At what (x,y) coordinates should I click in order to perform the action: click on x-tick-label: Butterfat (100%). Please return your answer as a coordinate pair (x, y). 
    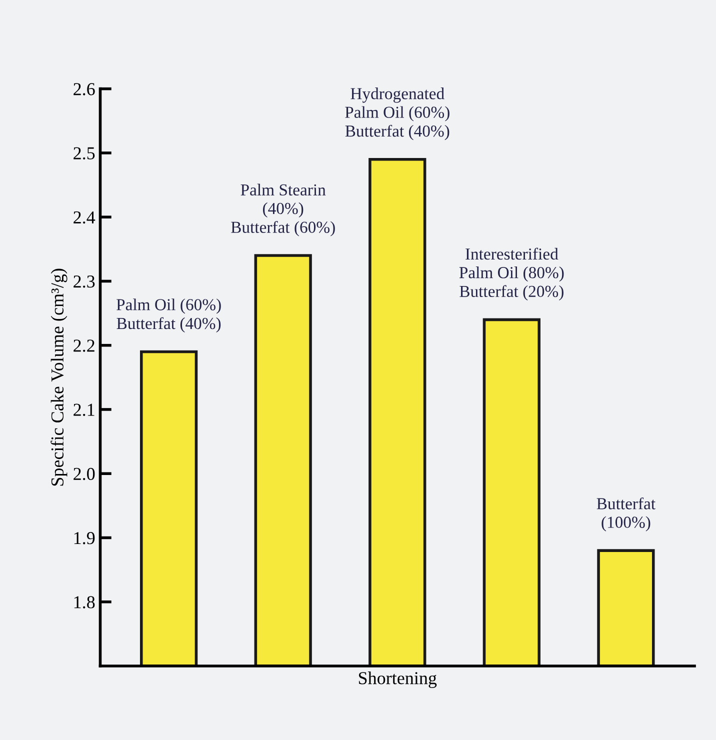
    Looking at the image, I should click on (626, 514).